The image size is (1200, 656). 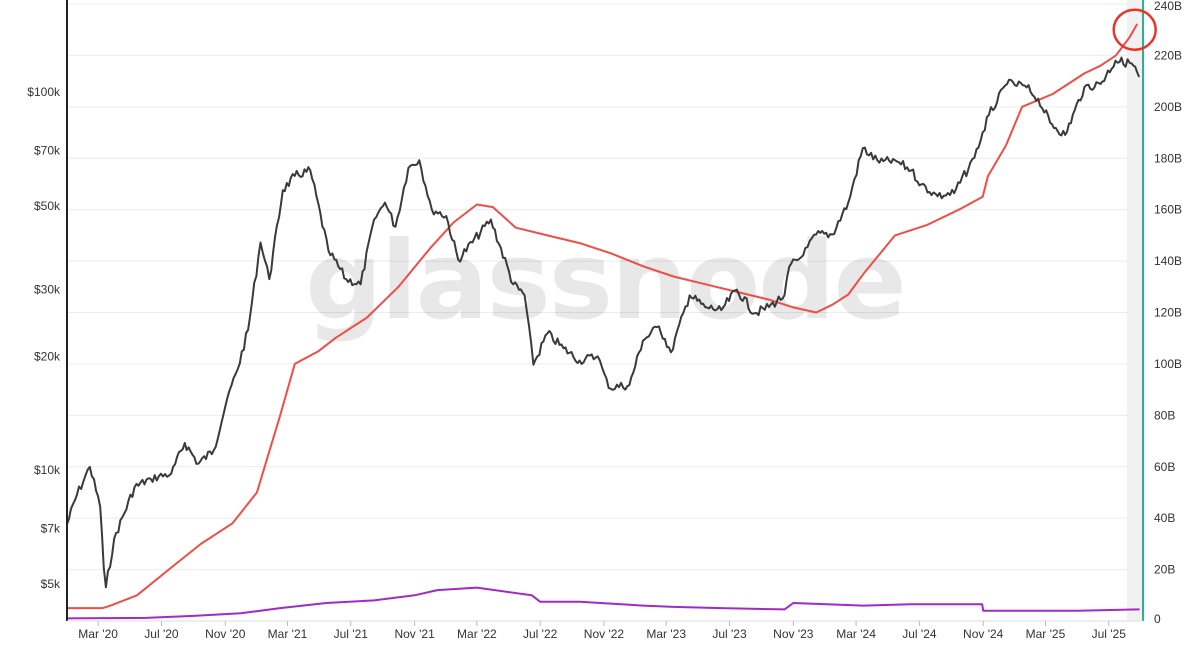 What do you see at coordinates (1168, 364) in the screenshot?
I see `right-tick-label: 100B` at bounding box center [1168, 364].